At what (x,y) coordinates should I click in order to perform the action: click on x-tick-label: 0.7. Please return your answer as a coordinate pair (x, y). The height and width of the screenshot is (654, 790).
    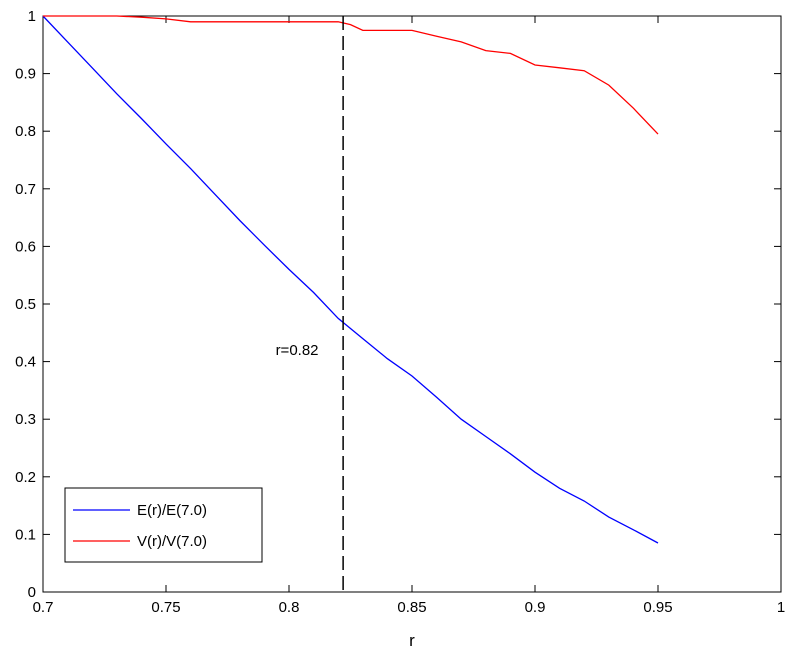
    Looking at the image, I should click on (43, 607).